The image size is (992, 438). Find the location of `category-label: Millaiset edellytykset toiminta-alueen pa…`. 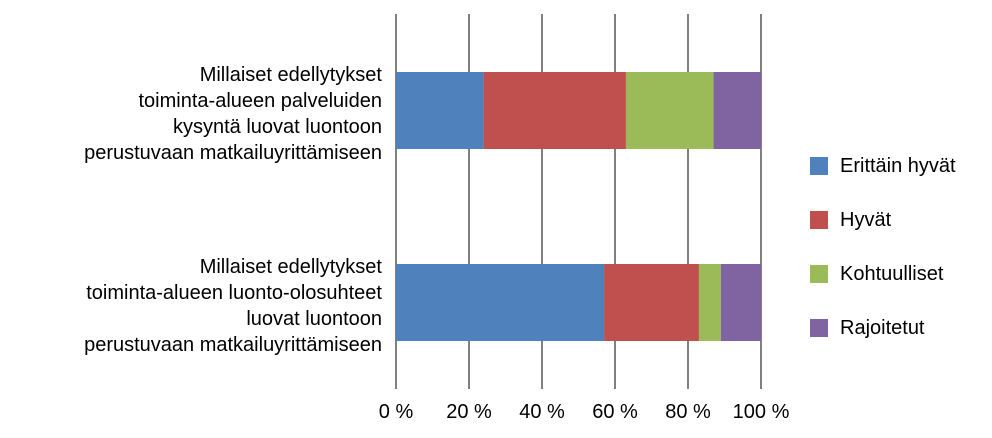

category-label: Millaiset edellytykset toiminta-alueen pa… is located at coordinates (233, 114).